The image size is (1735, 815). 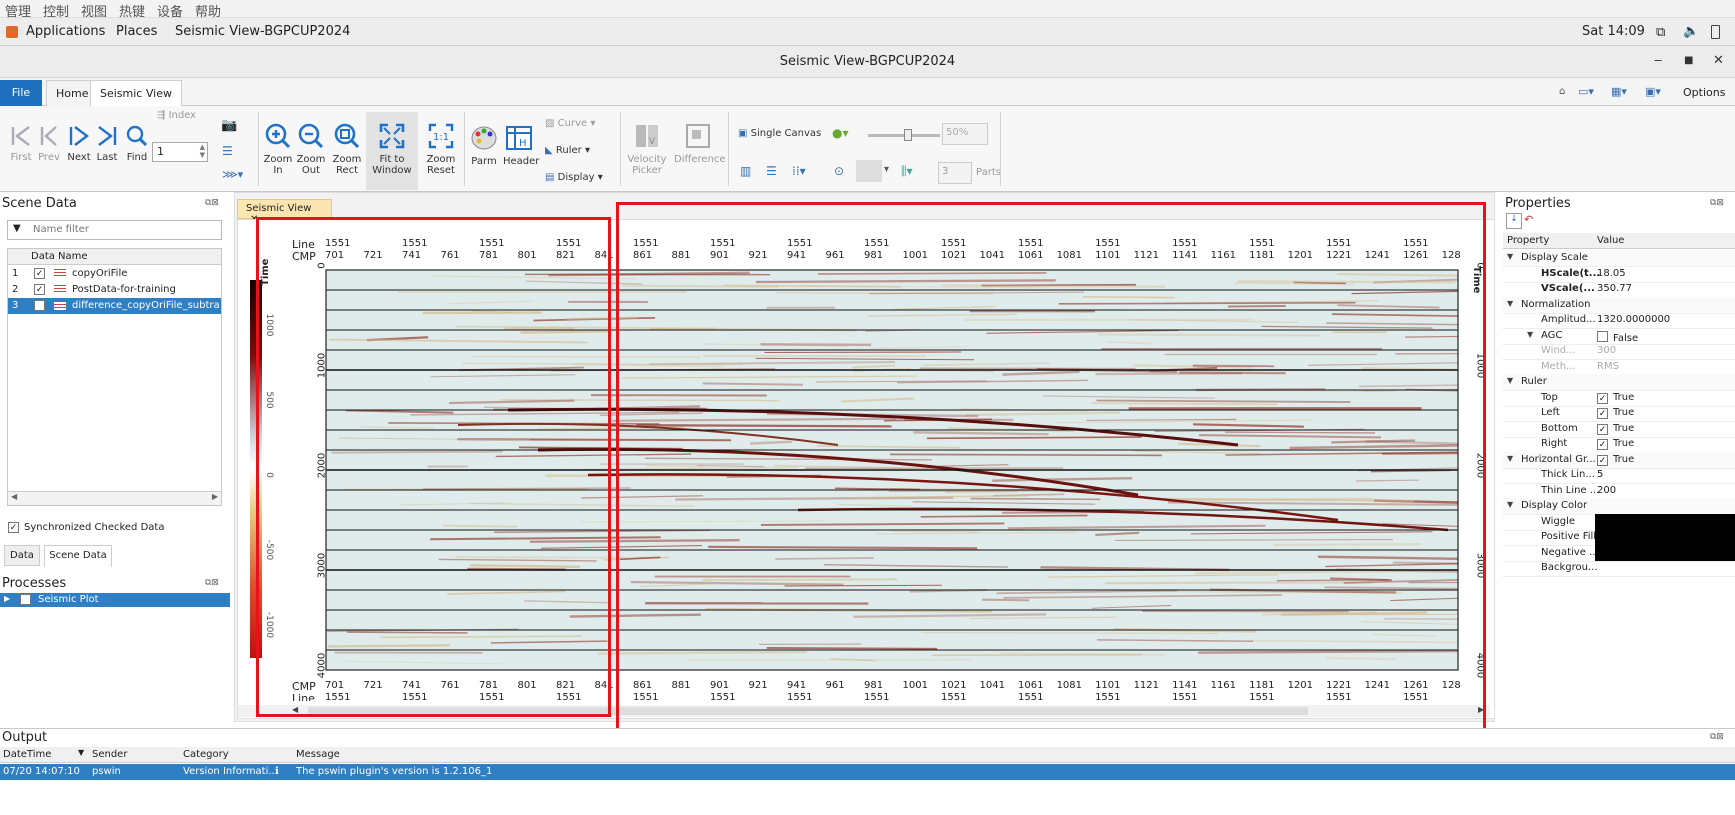 What do you see at coordinates (115, 600) in the screenshot?
I see `process-item: ▶ Seismic Plot` at bounding box center [115, 600].